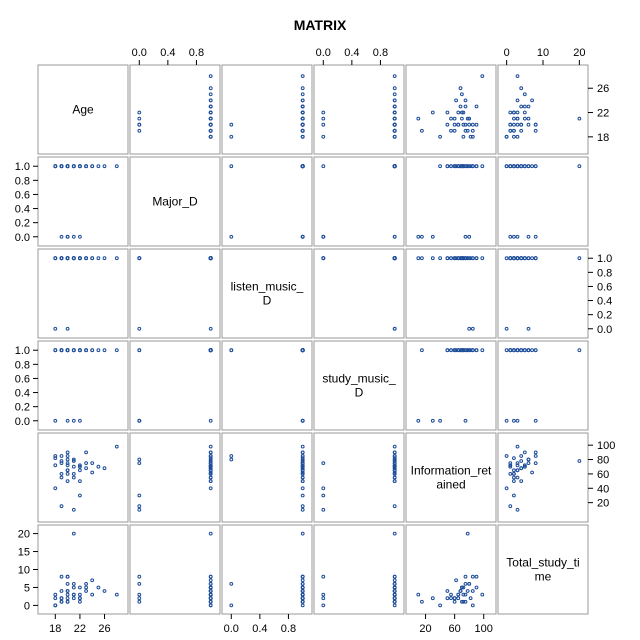 The image size is (640, 640). Describe the element at coordinates (27, 588) in the screenshot. I see `tick-label: 5` at that location.